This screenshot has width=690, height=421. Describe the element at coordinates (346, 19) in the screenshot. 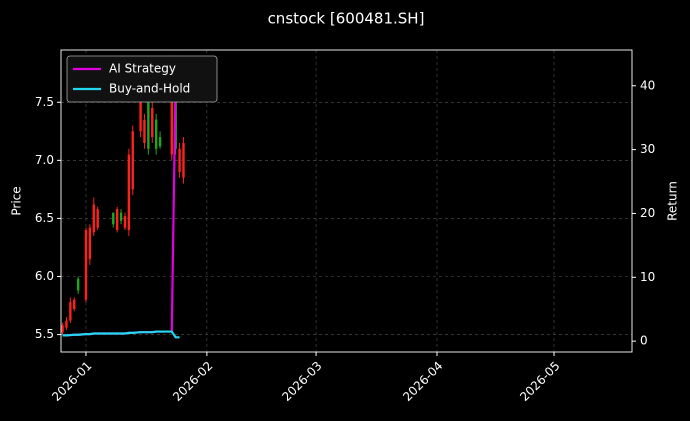

I see `chart-title: cnstock [600481.SH]` at that location.